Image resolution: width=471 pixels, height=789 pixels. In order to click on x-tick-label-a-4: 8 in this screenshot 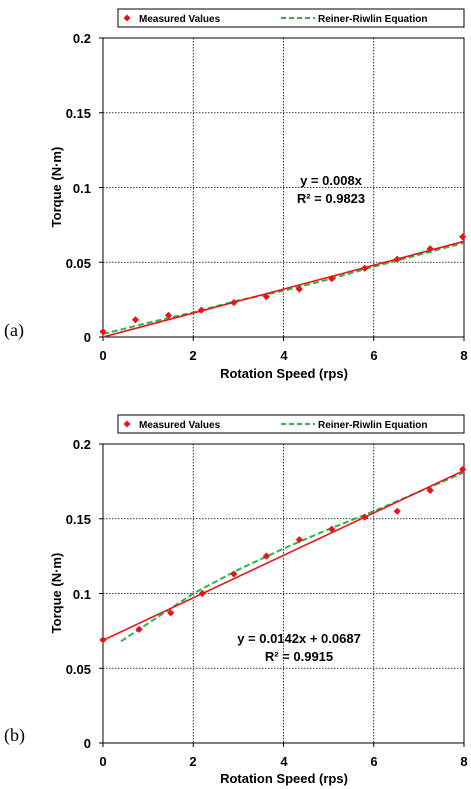, I will do `click(463, 355)`.